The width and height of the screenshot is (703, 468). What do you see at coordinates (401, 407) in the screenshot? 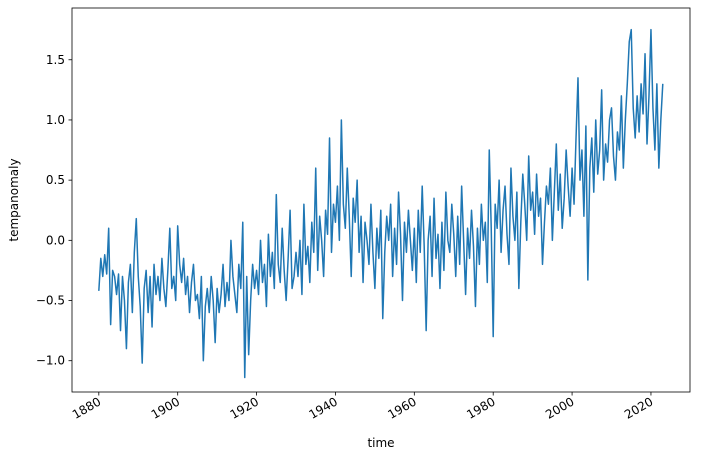
I see `x-tick-label: 1960` at bounding box center [401, 407].